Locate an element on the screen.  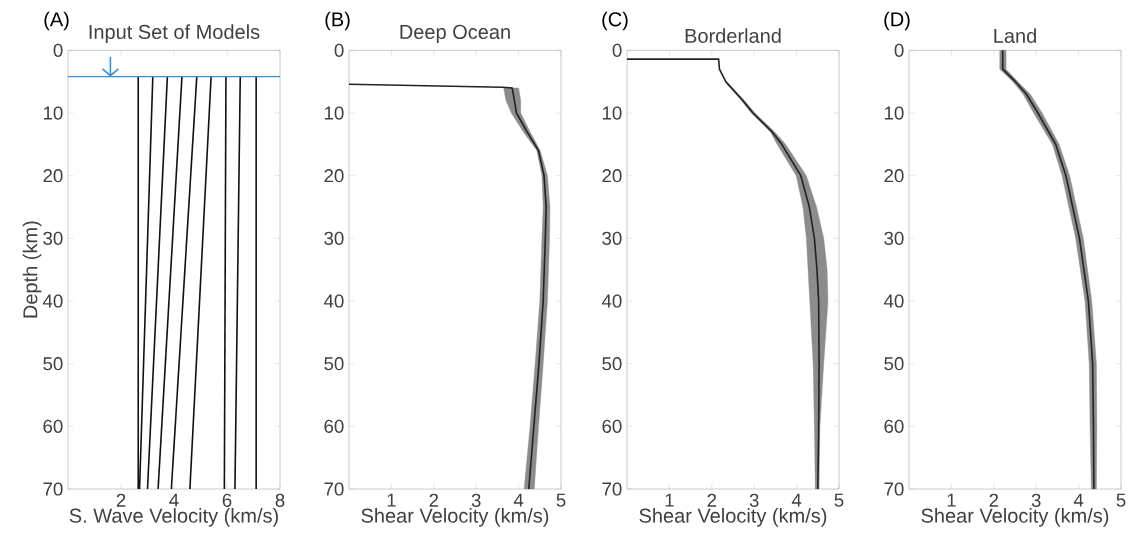
chart-title: Borderland is located at coordinates (733, 35).